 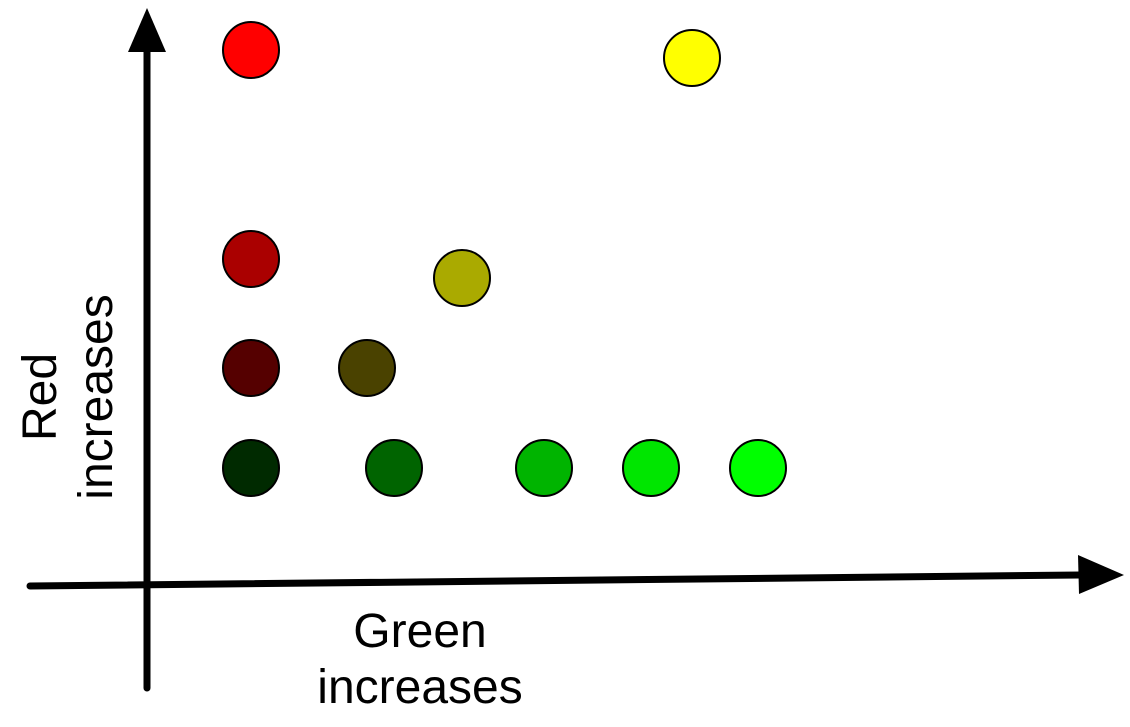 I want to click on x-axis-label-line-2: increases, so click(x=420, y=687).